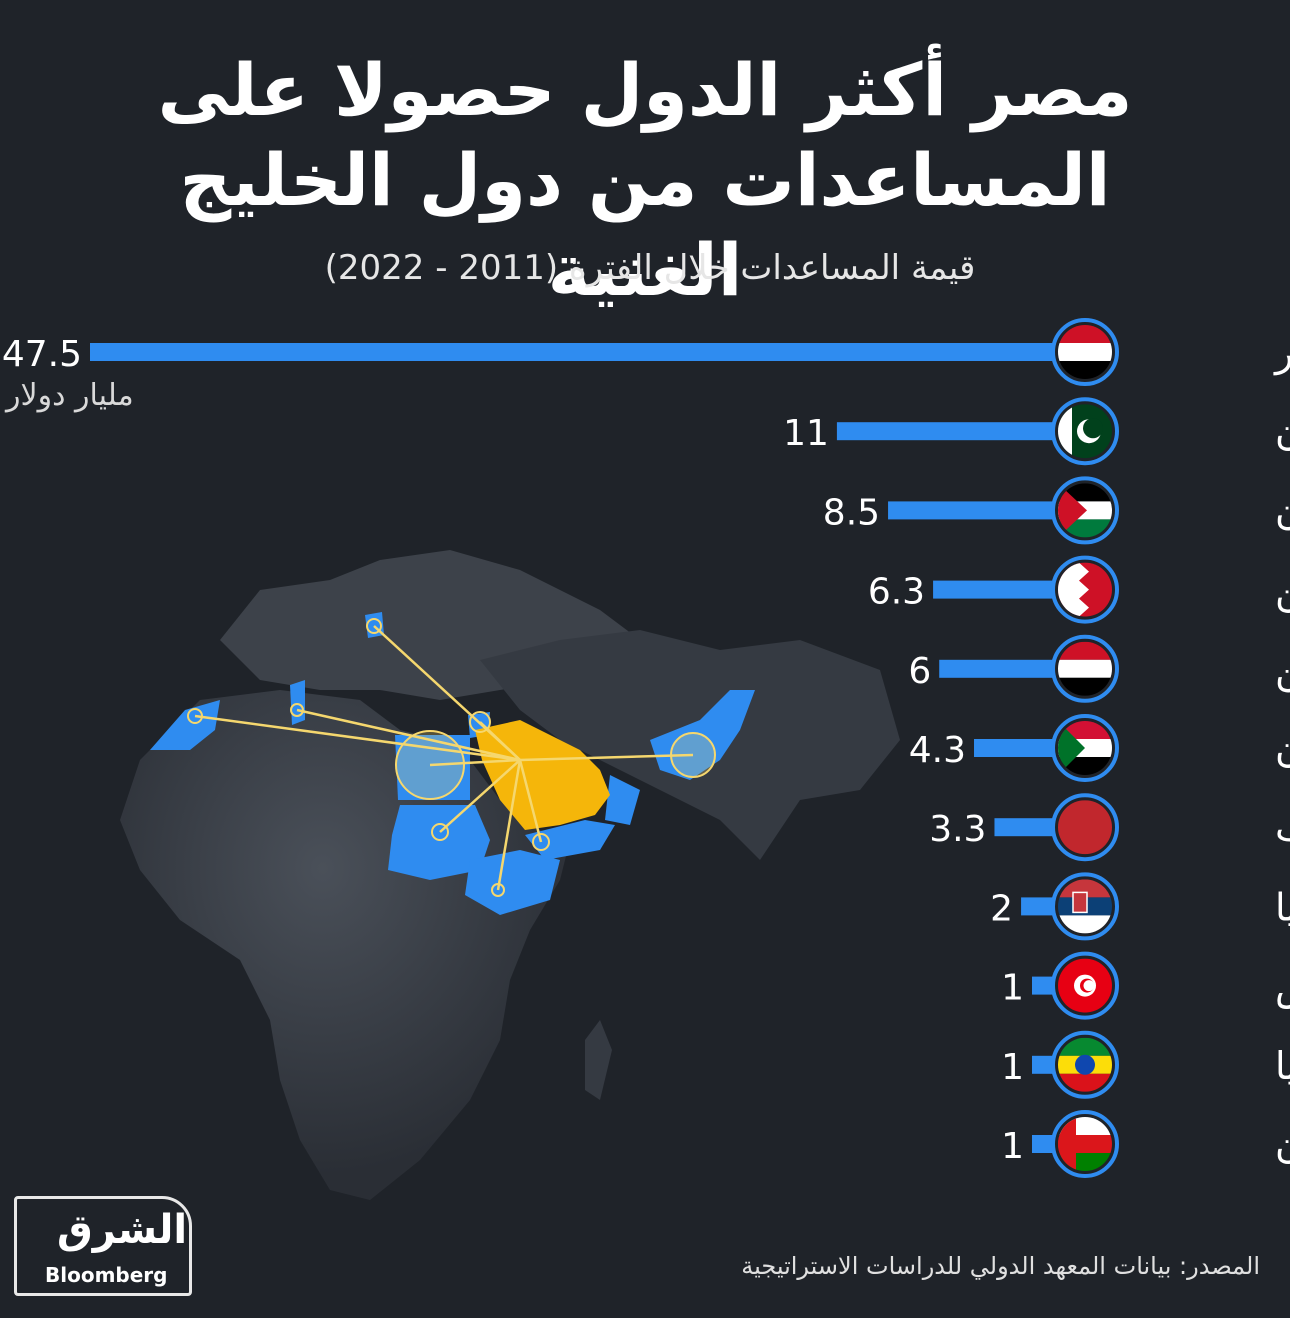  Describe the element at coordinates (1282, 1145) in the screenshot. I see `category-label: عُمان` at that location.